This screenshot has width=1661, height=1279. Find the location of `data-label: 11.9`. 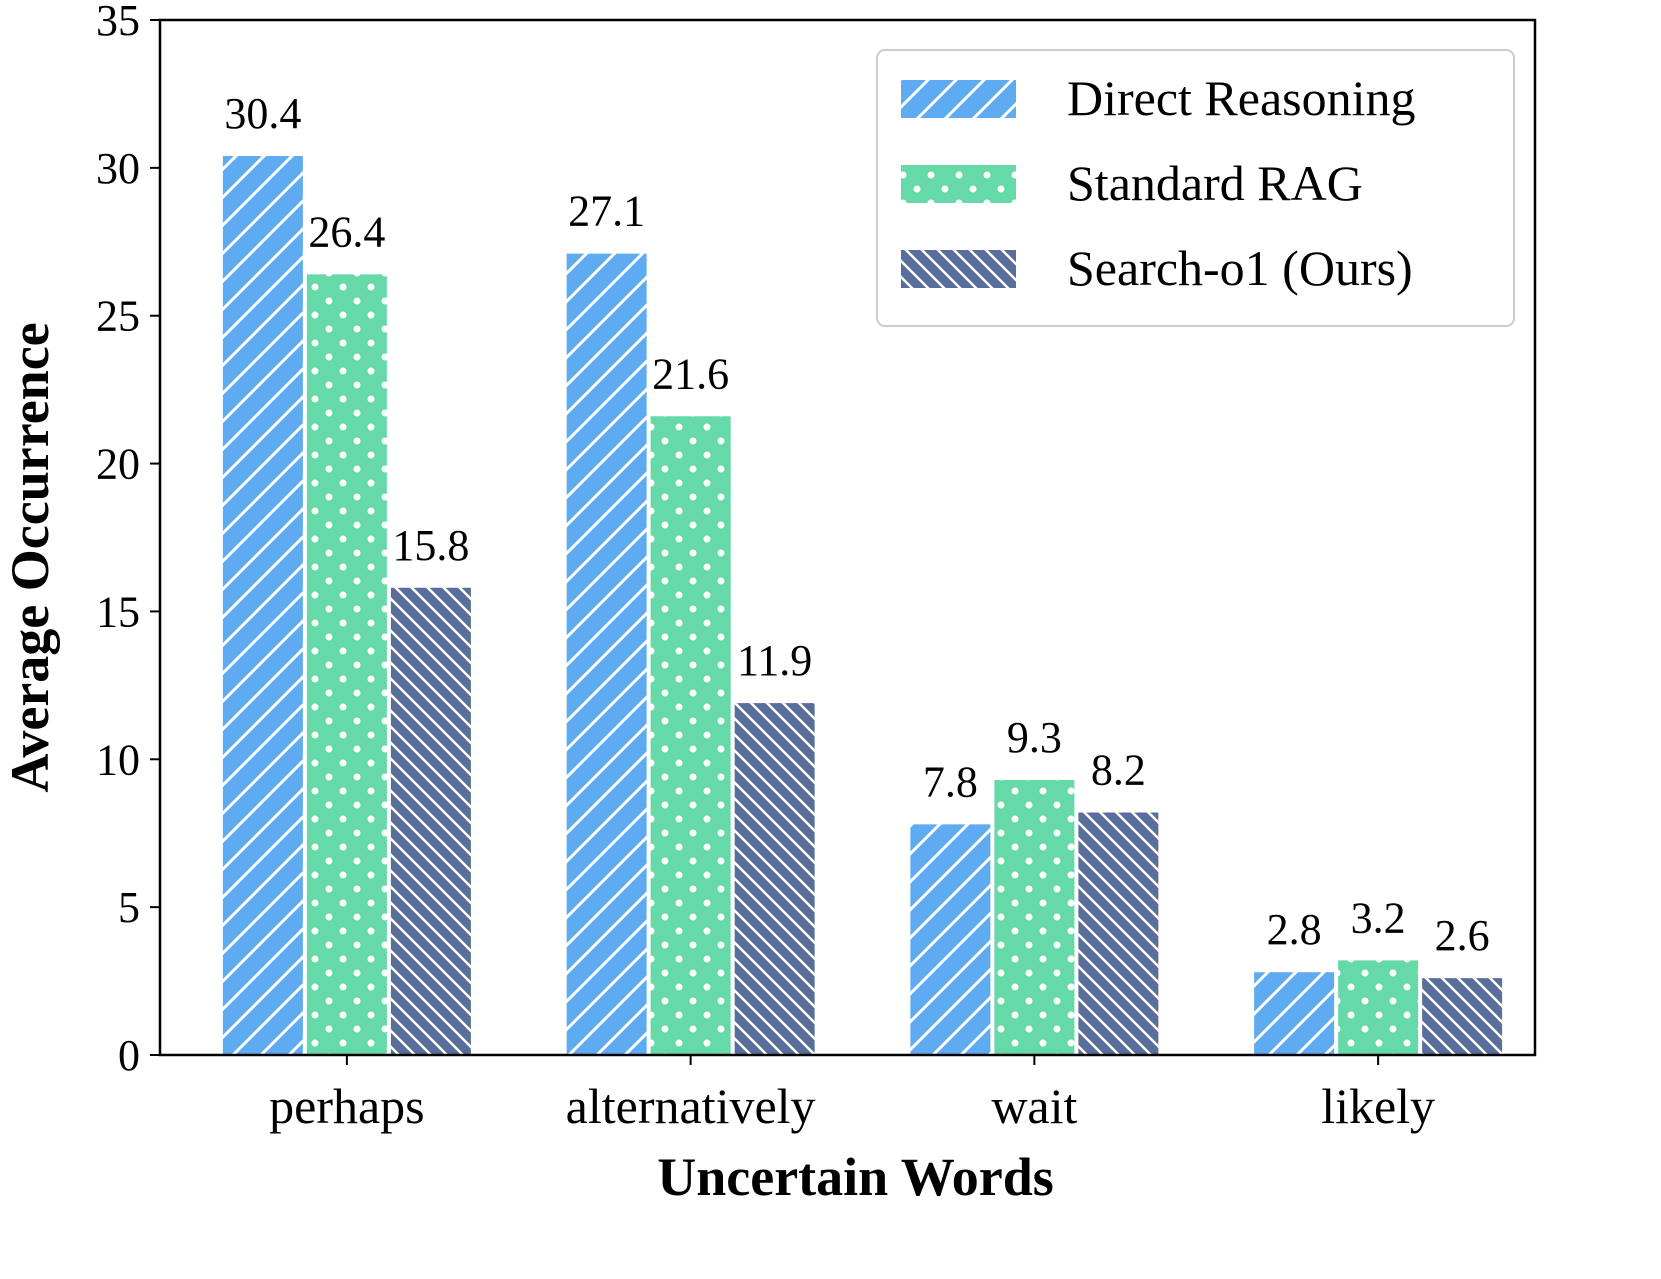

data-label: 11.9 is located at coordinates (774, 660).